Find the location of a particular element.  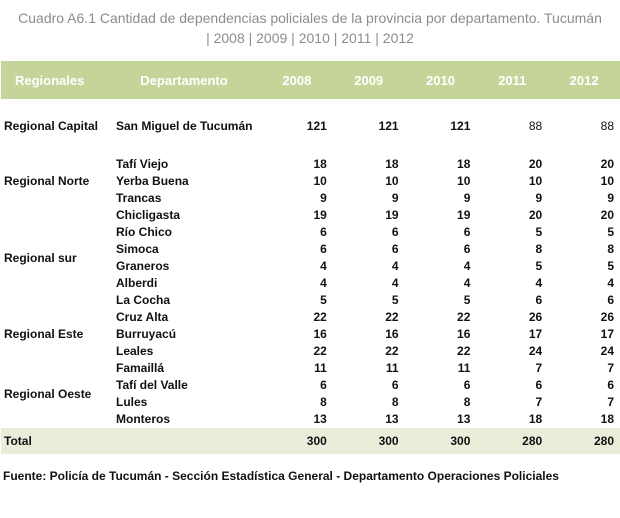

region-label-capital: Regional Capital is located at coordinates (51, 126).